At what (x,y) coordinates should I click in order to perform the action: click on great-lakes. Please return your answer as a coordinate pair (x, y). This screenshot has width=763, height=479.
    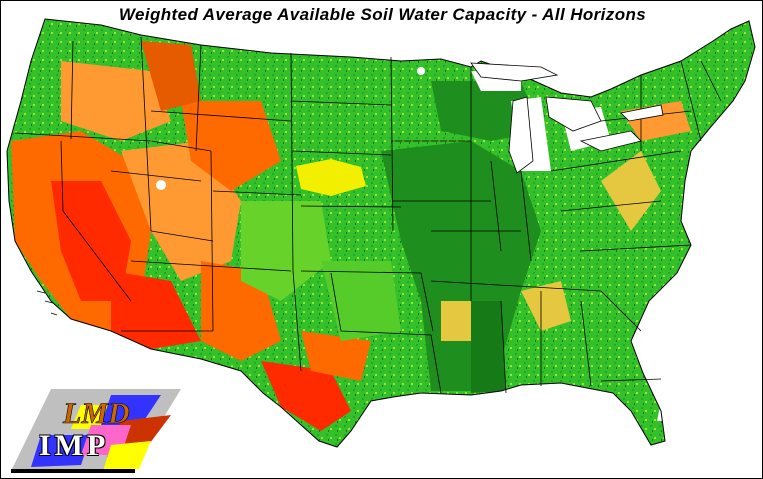
    Looking at the image, I should click on (567, 118).